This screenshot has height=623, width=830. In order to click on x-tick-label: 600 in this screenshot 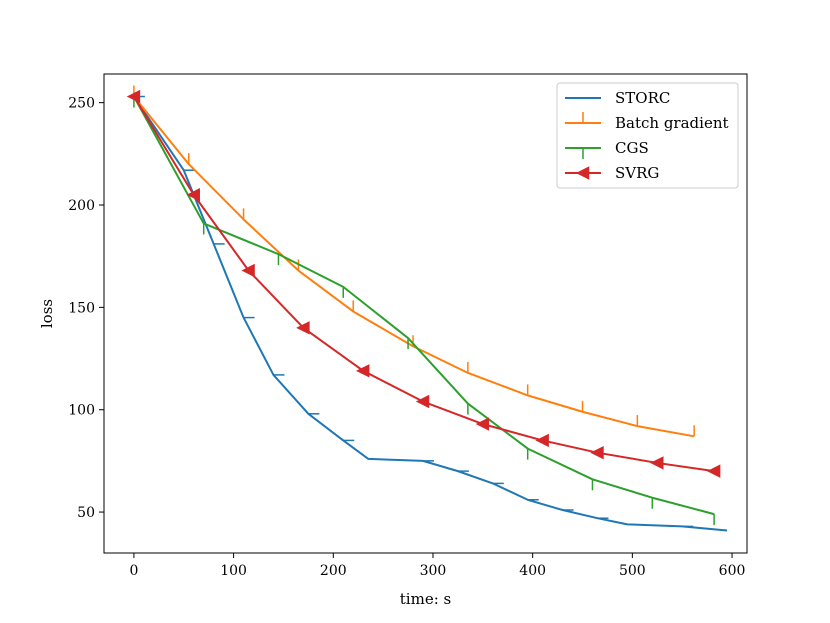, I will do `click(732, 571)`.